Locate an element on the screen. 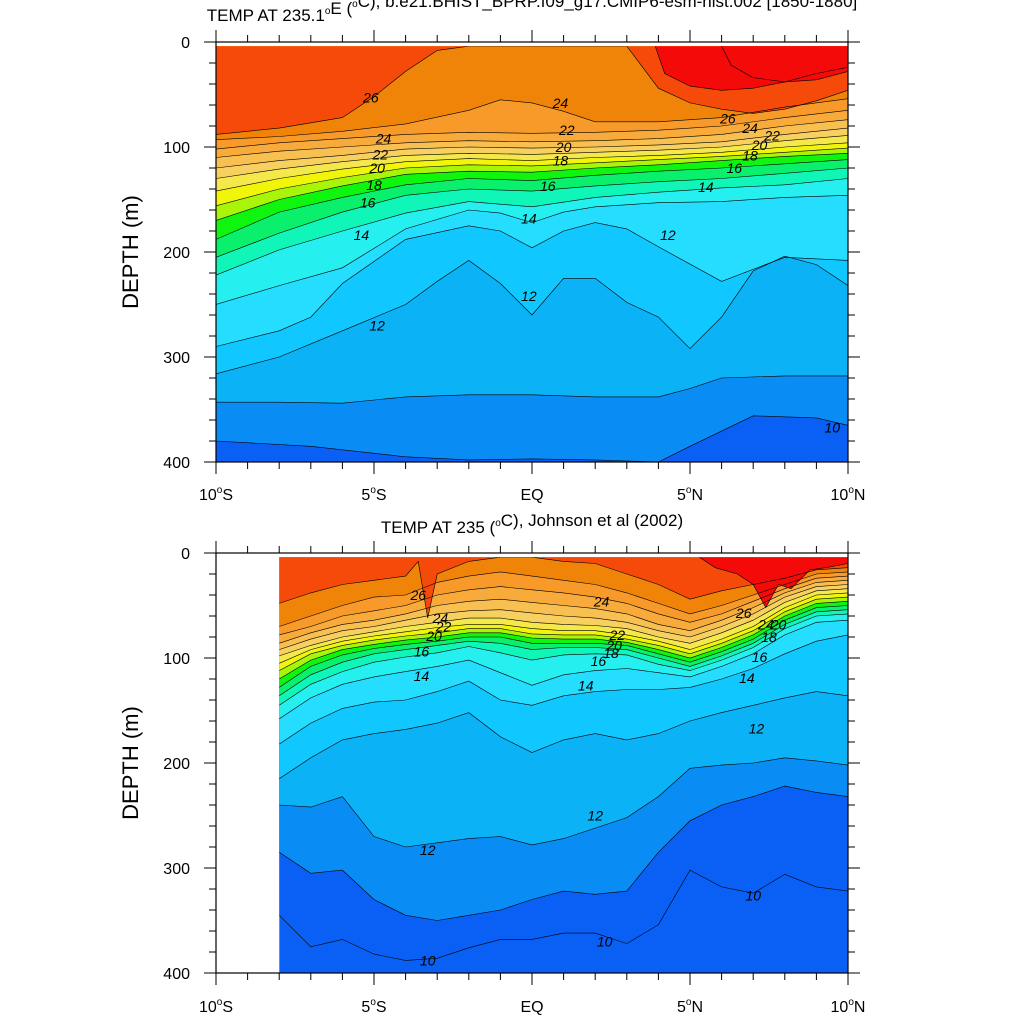 This screenshot has height=1029, width=1024. x-tick-label: 10oS is located at coordinates (216, 1006).